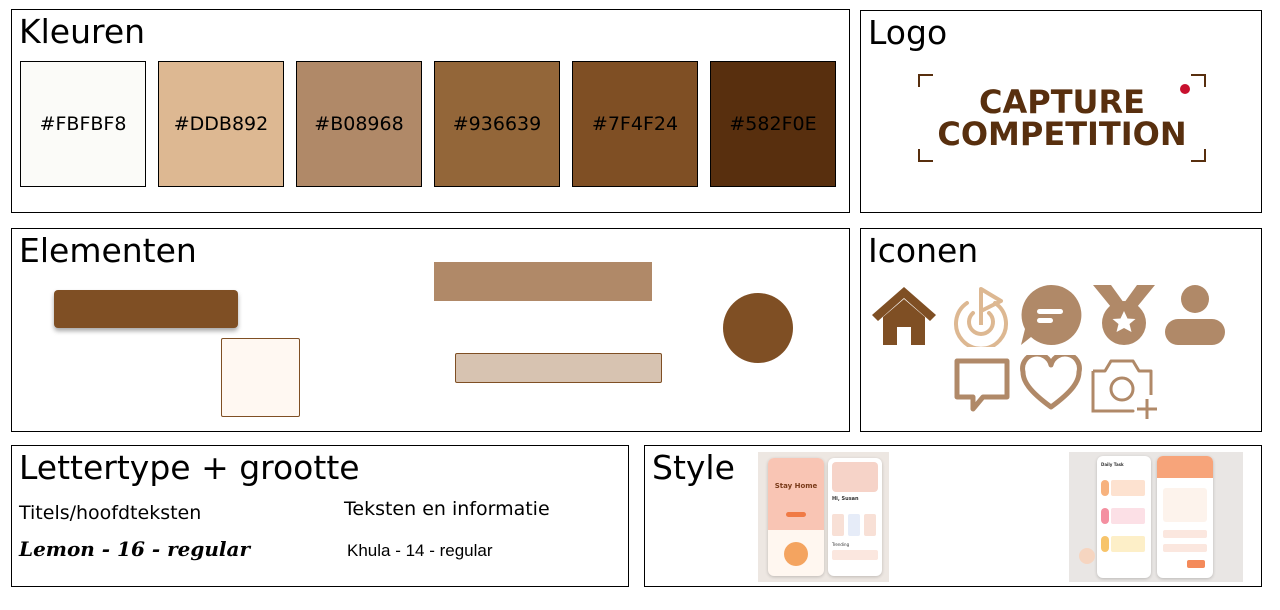 The width and height of the screenshot is (1280, 610). What do you see at coordinates (841, 544) in the screenshot?
I see `mockup-section: Trending` at bounding box center [841, 544].